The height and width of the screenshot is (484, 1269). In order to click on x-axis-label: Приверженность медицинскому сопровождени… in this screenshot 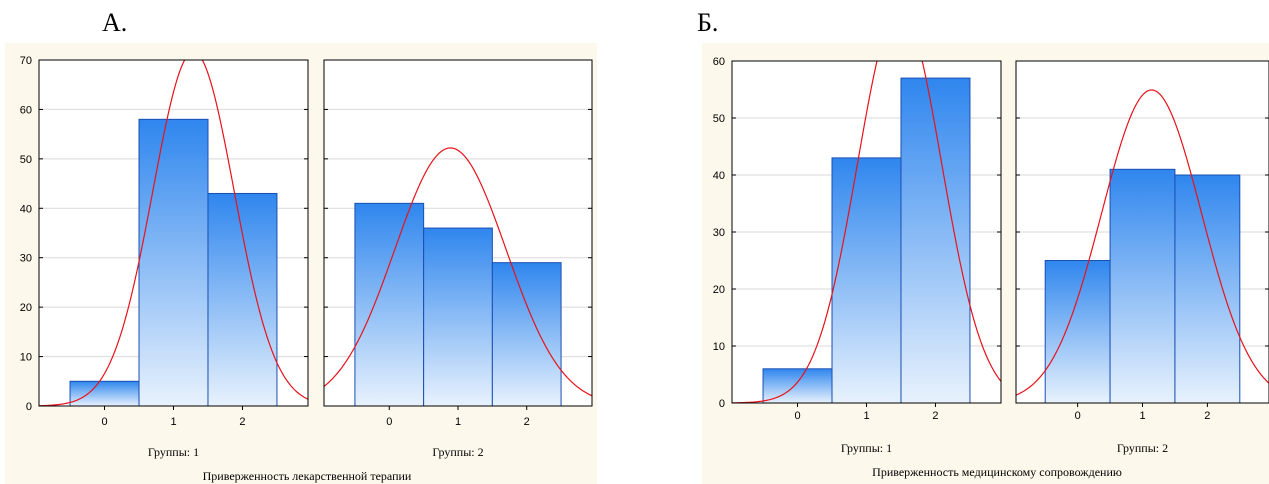, I will do `click(997, 472)`.